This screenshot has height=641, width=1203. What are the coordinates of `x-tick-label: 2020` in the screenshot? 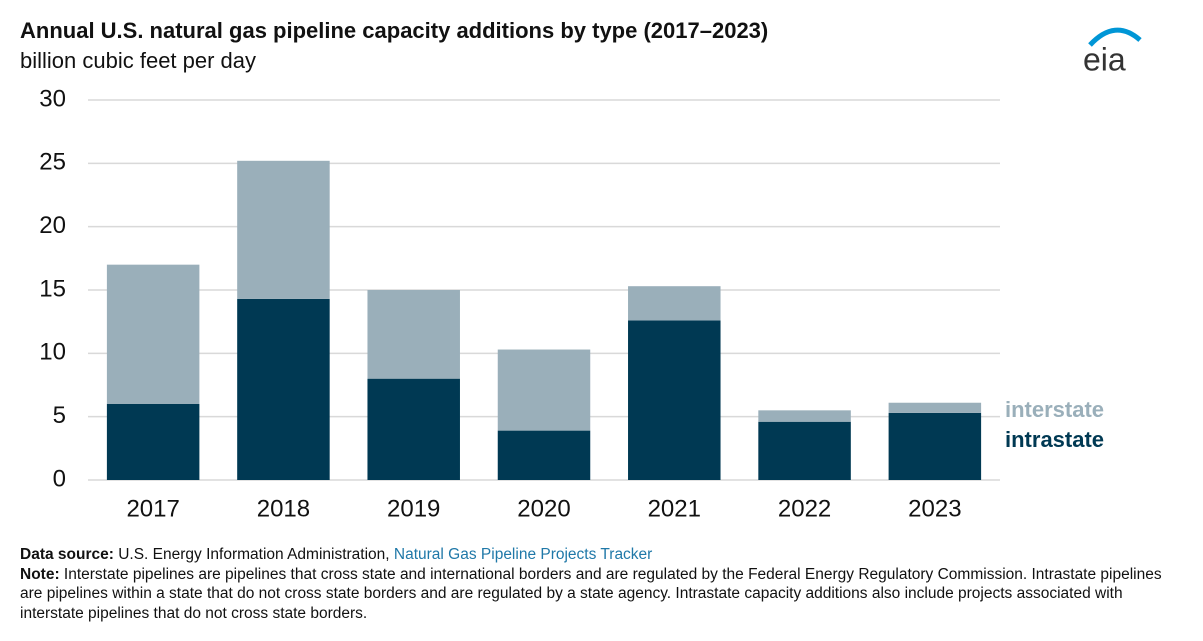 It's located at (543, 508).